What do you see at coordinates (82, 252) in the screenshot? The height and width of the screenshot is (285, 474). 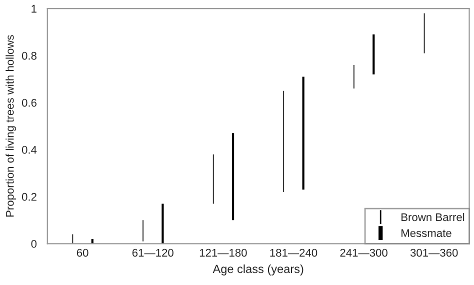 I see `x-tick-label: 60` at bounding box center [82, 252].